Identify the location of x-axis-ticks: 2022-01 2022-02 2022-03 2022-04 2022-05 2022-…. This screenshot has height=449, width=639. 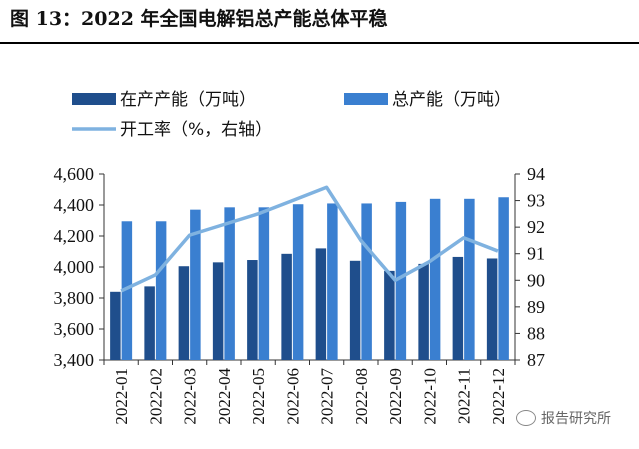
(309, 392).